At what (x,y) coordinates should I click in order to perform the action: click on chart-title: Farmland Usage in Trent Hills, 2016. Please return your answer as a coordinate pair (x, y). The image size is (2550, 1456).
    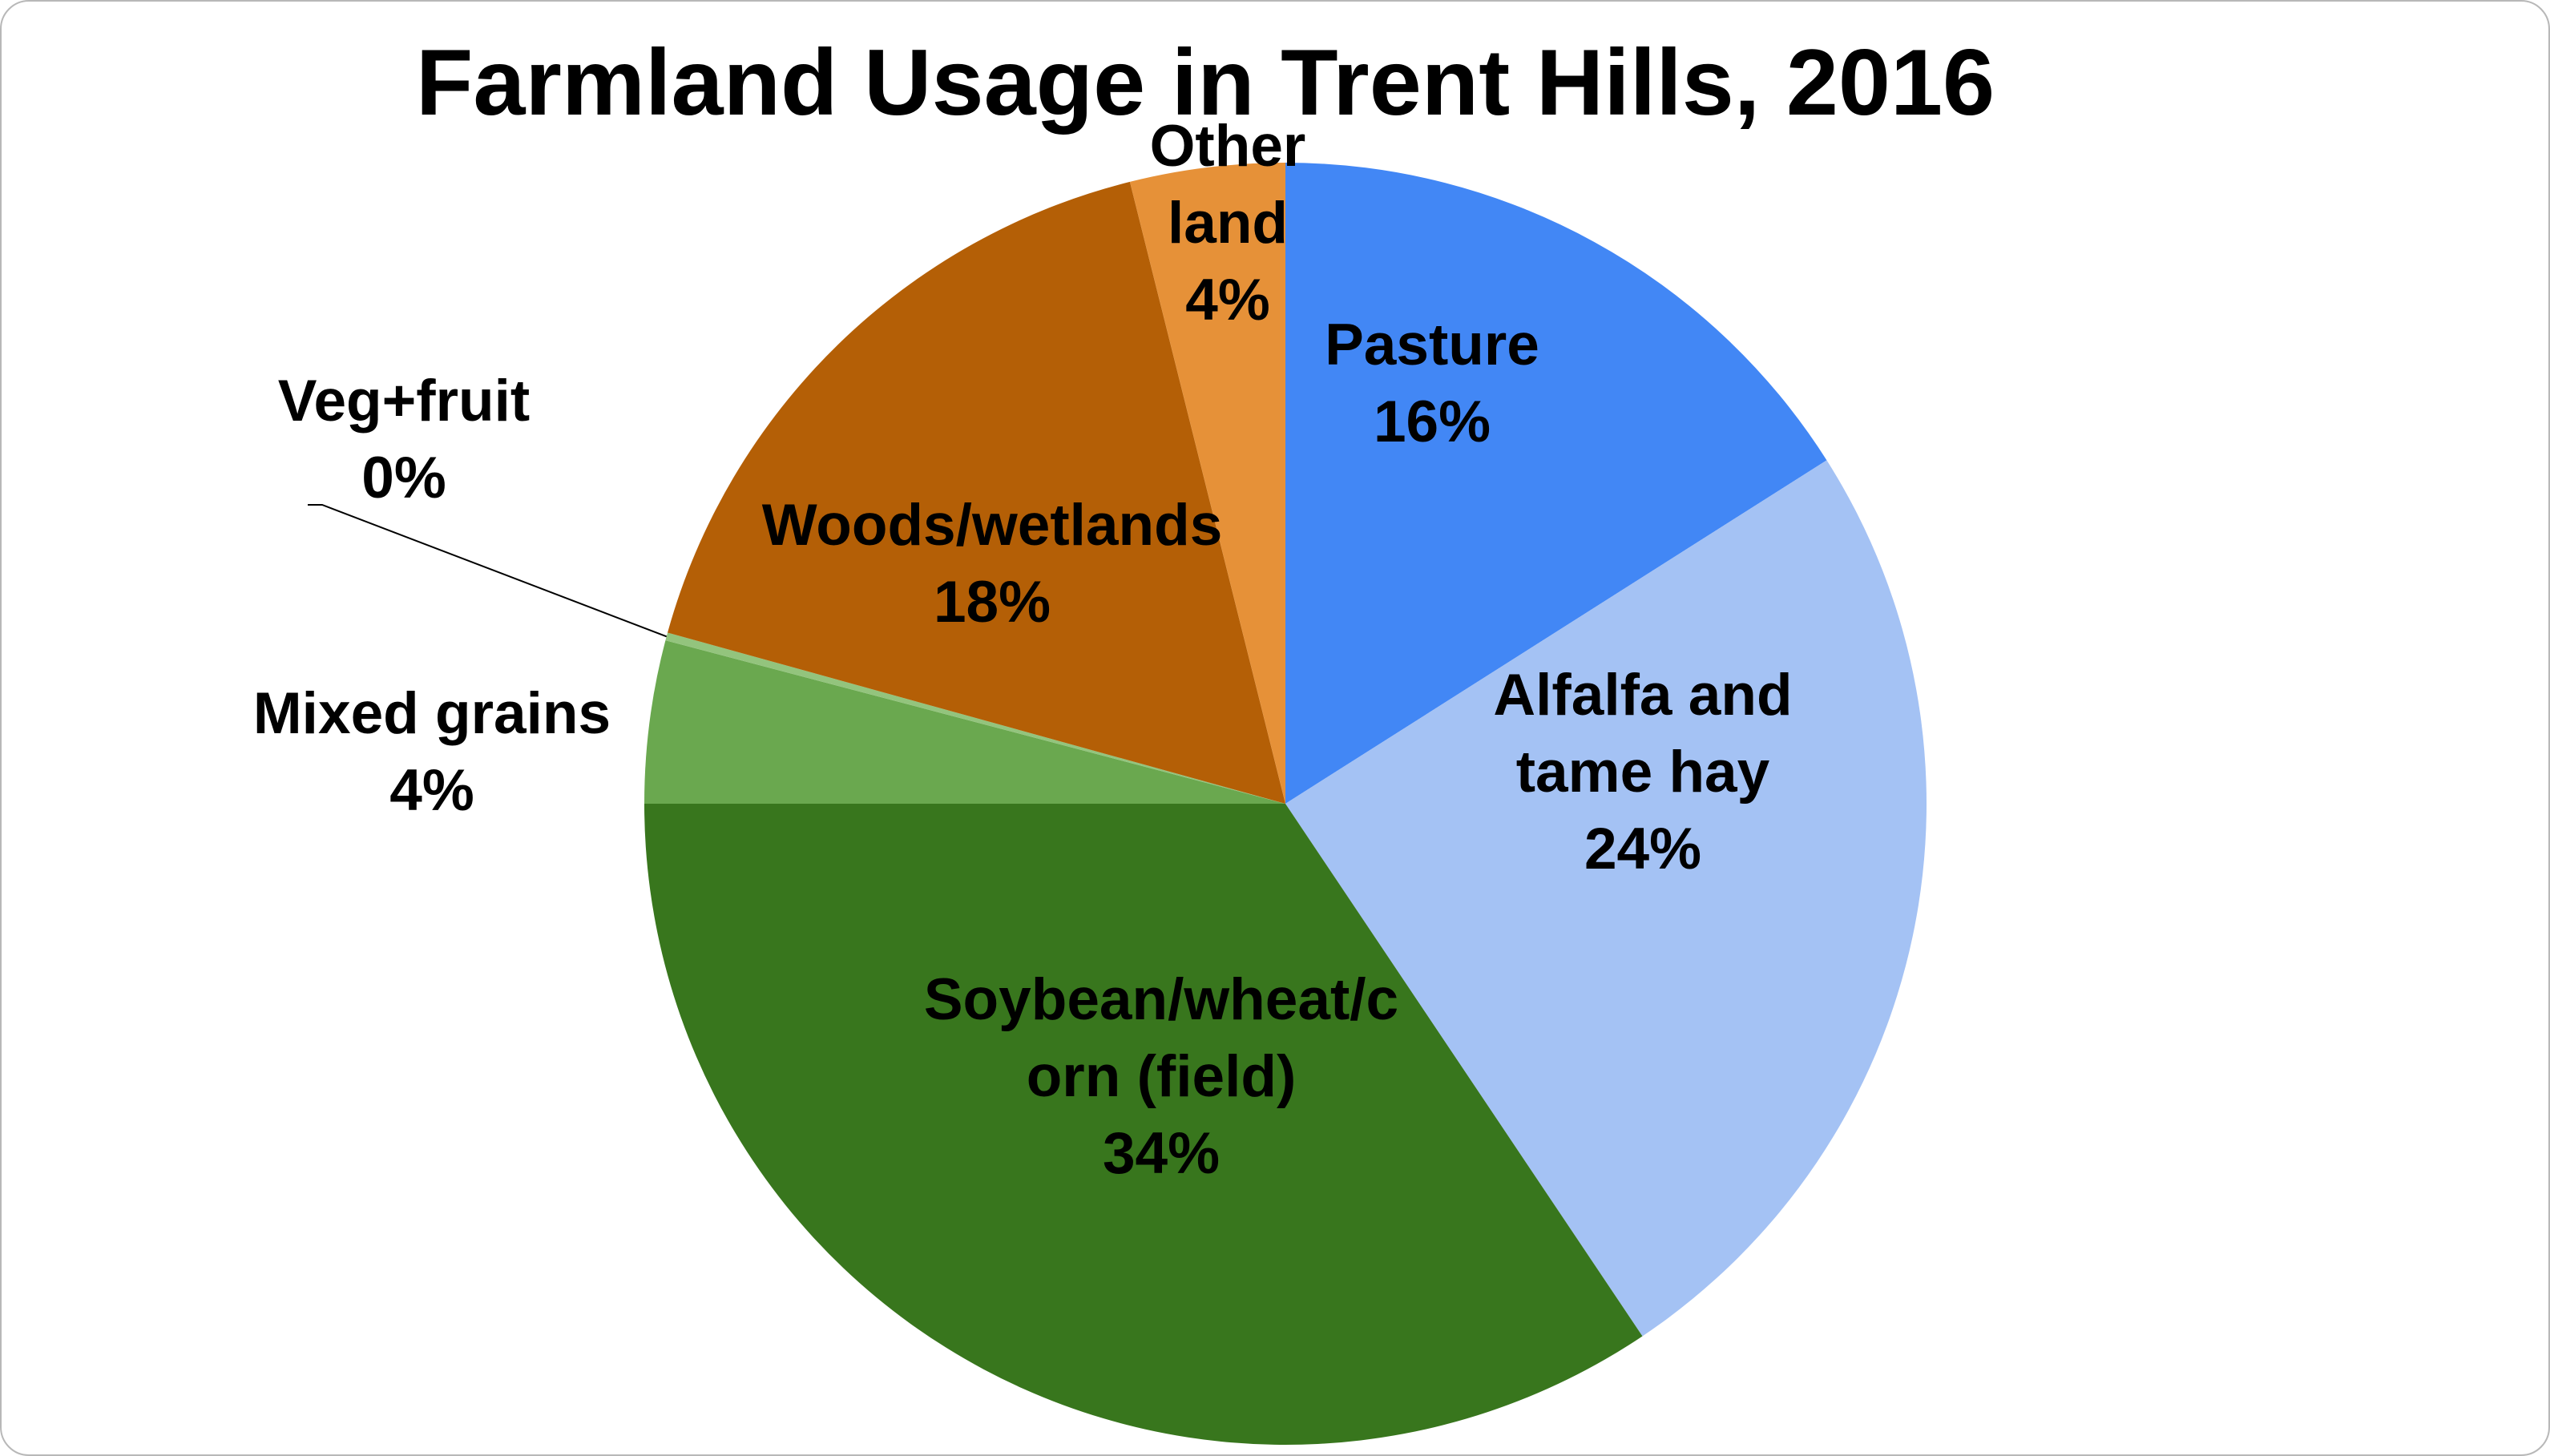
    Looking at the image, I should click on (1205, 82).